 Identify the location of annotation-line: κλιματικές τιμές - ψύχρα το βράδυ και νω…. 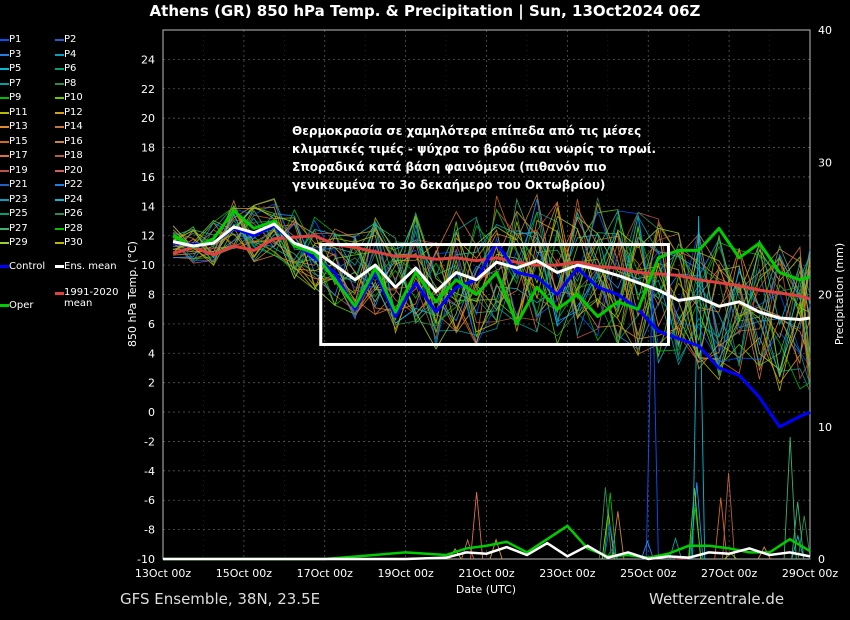
(474, 149).